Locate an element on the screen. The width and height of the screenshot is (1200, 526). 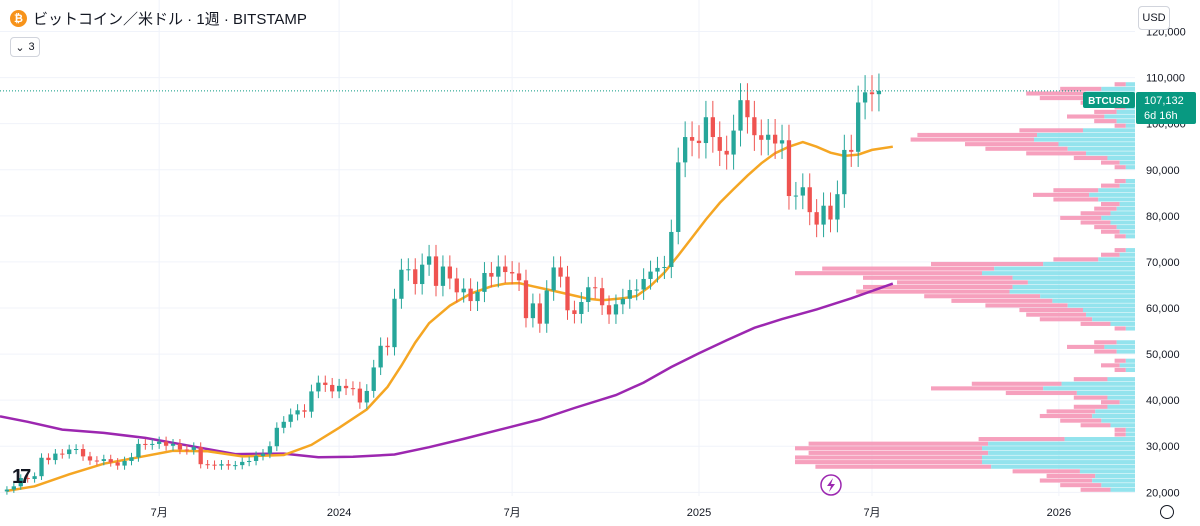
symbol-title: ビットコイン／米ドル · 1週 · BITSTAMP is located at coordinates (170, 19).